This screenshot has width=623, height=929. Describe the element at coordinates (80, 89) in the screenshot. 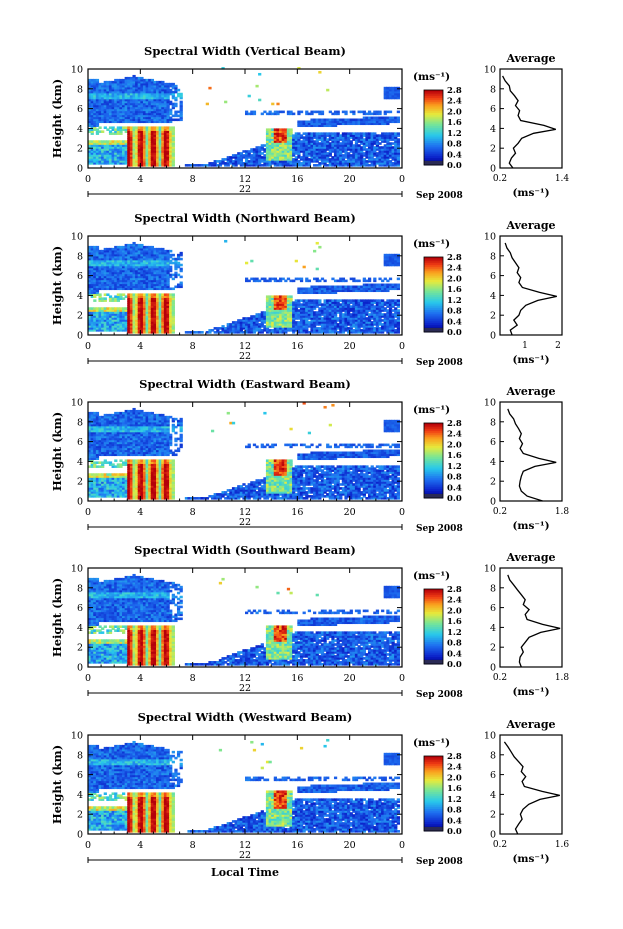

I see `y-tick-label: 8` at that location.